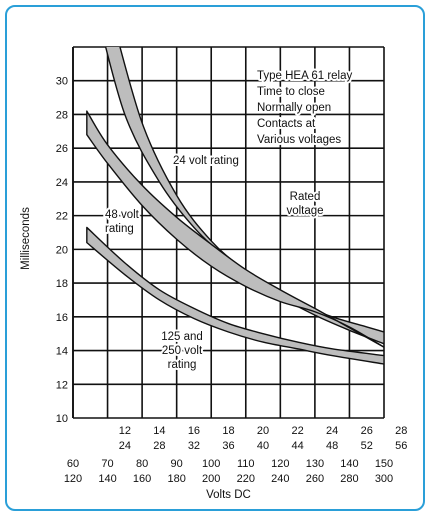  What do you see at coordinates (401, 446) in the screenshot?
I see `x-tick-24v-bottom: 56` at bounding box center [401, 446].